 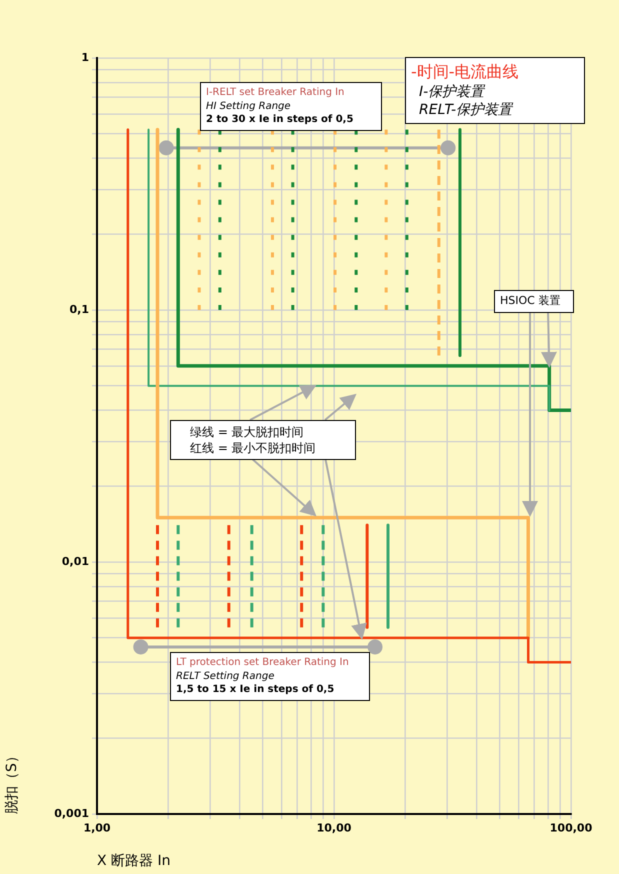 I want to click on annotation: RELT Setting Range, so click(x=226, y=676).